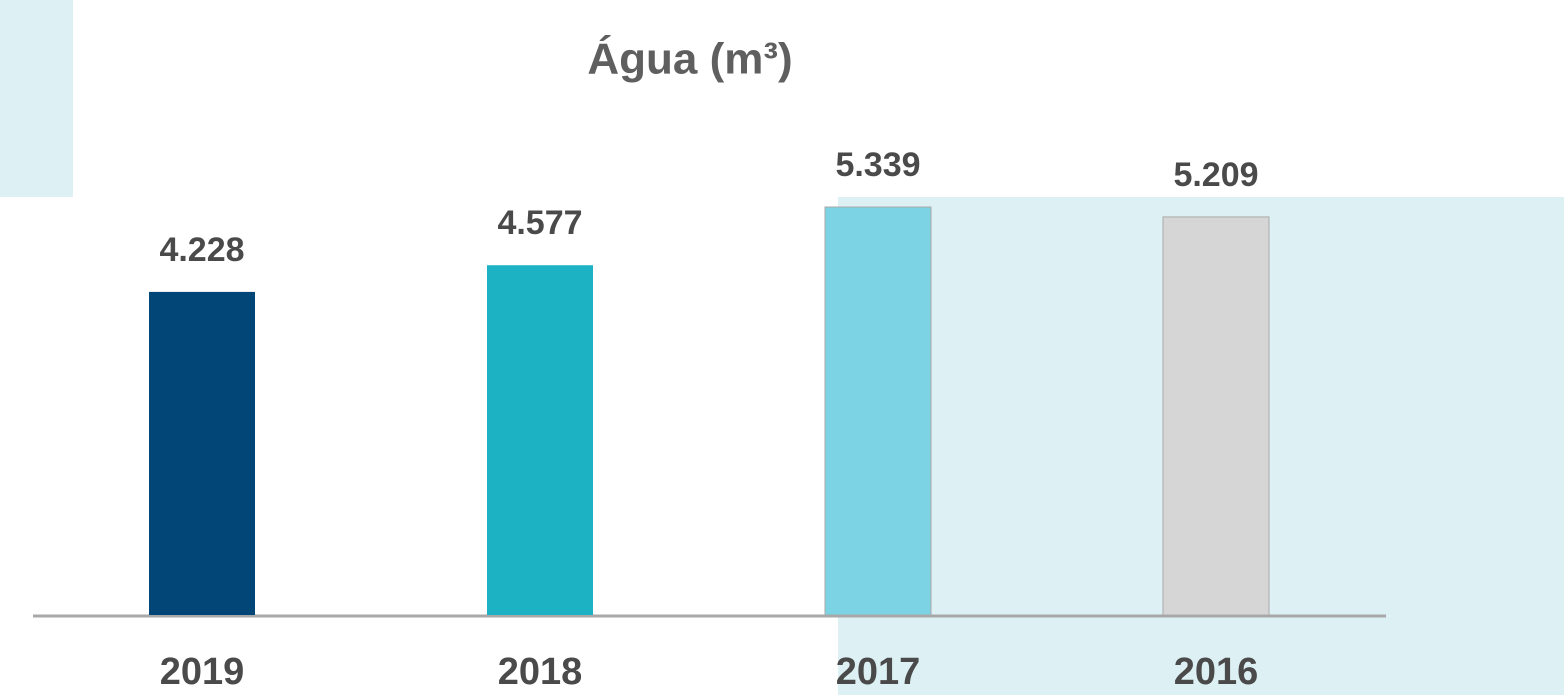 The image size is (1564, 695). Describe the element at coordinates (877, 165) in the screenshot. I see `value-label: 5.339` at that location.